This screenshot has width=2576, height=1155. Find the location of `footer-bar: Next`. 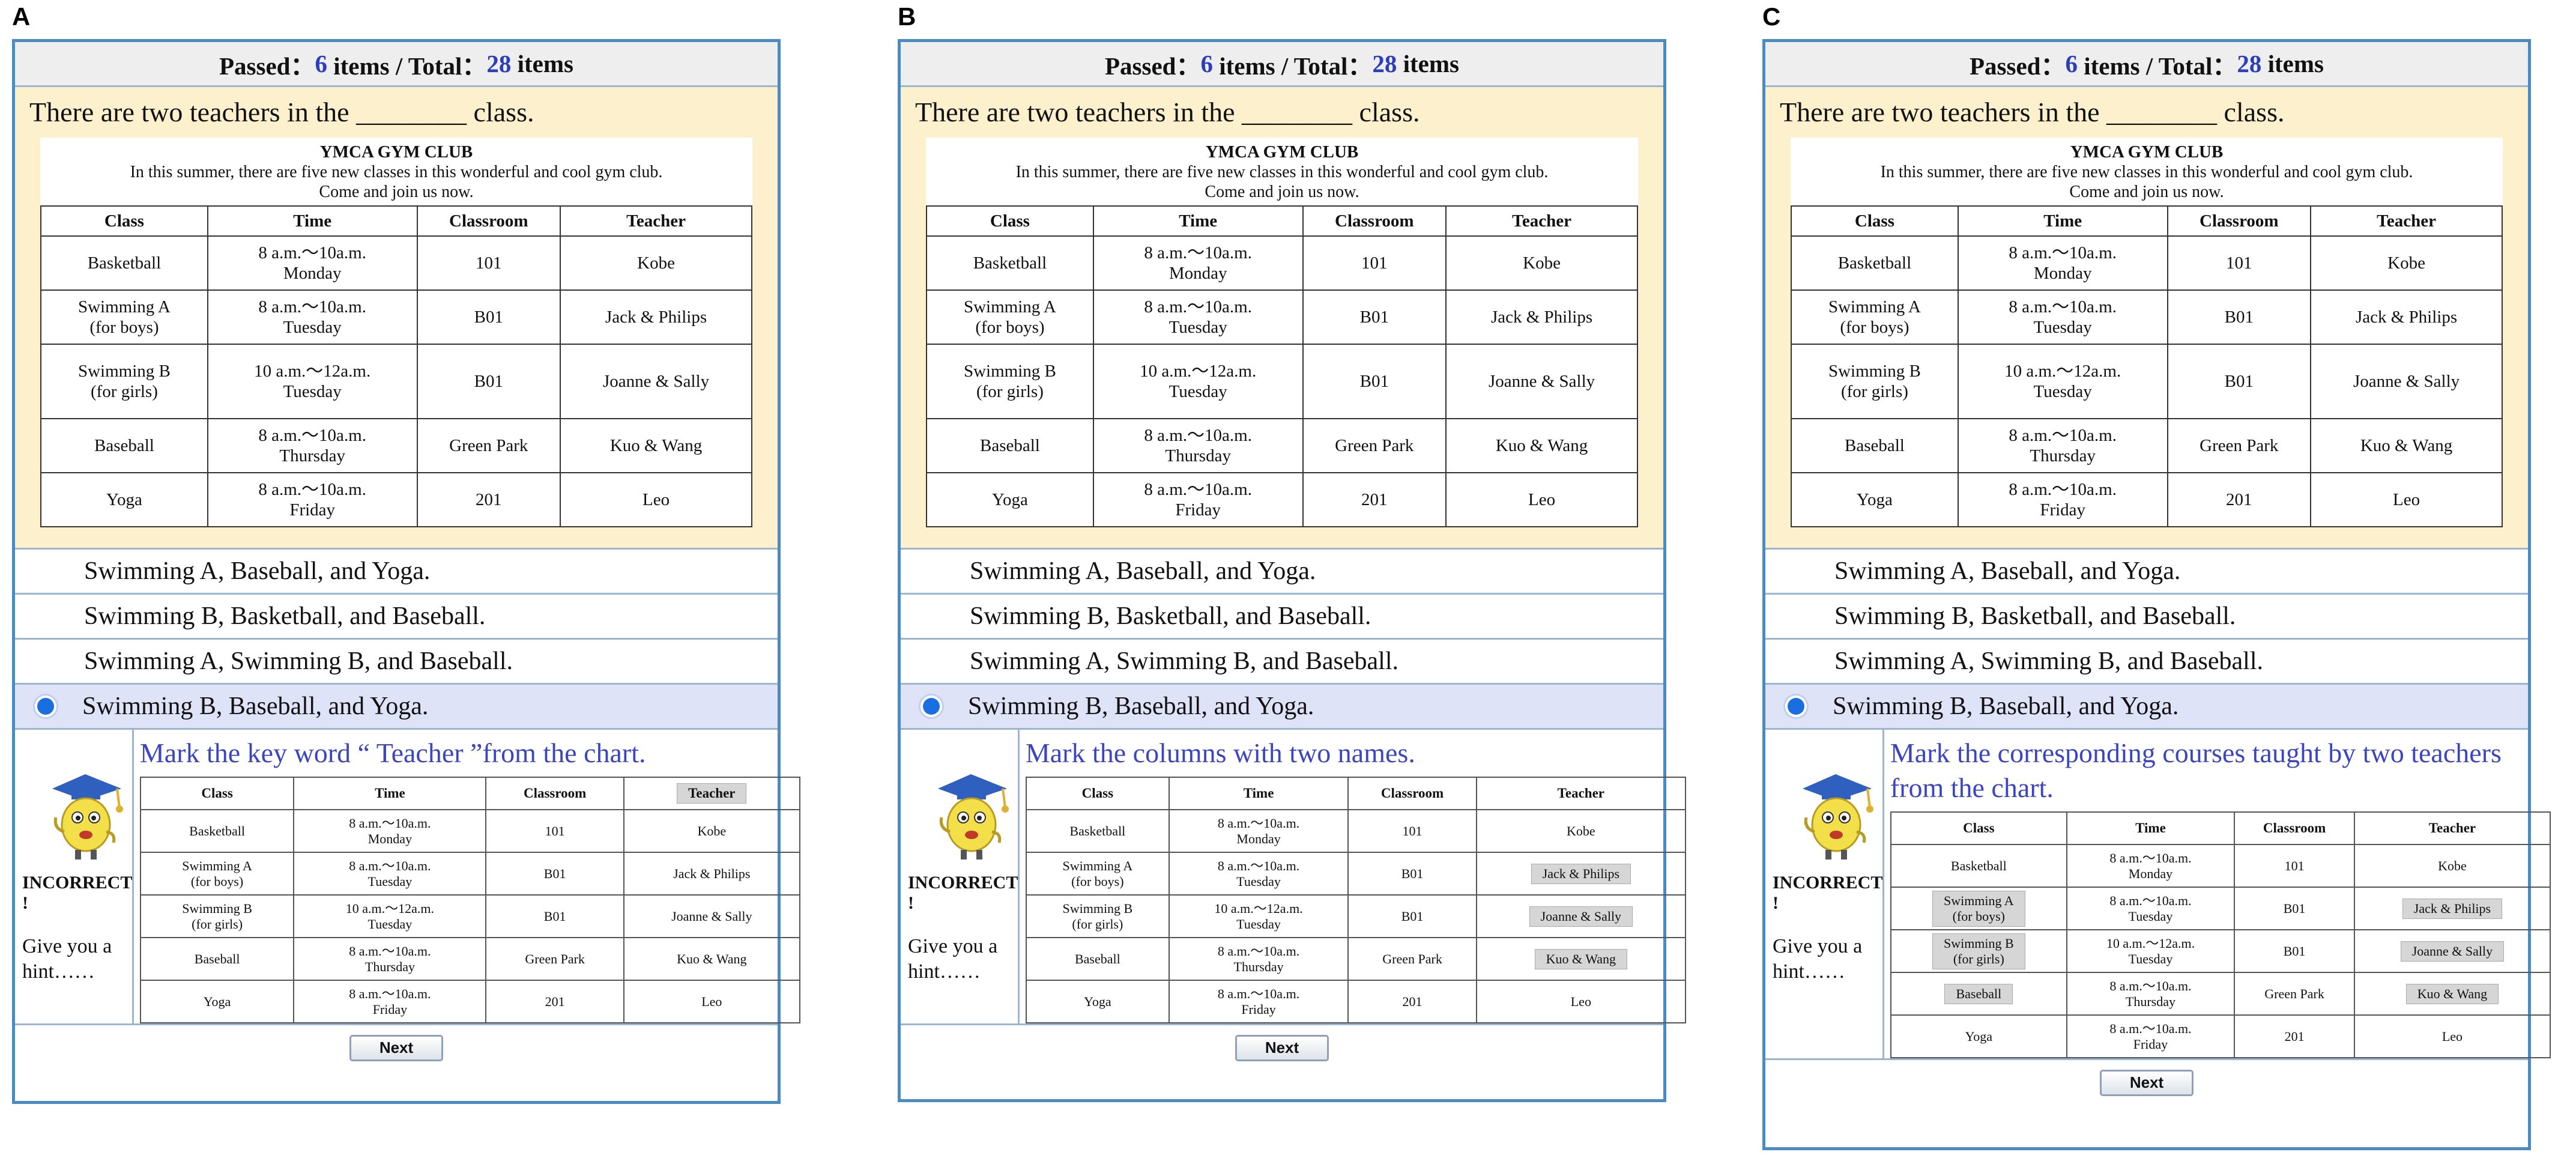

footer-bar: Next is located at coordinates (1282, 1047).